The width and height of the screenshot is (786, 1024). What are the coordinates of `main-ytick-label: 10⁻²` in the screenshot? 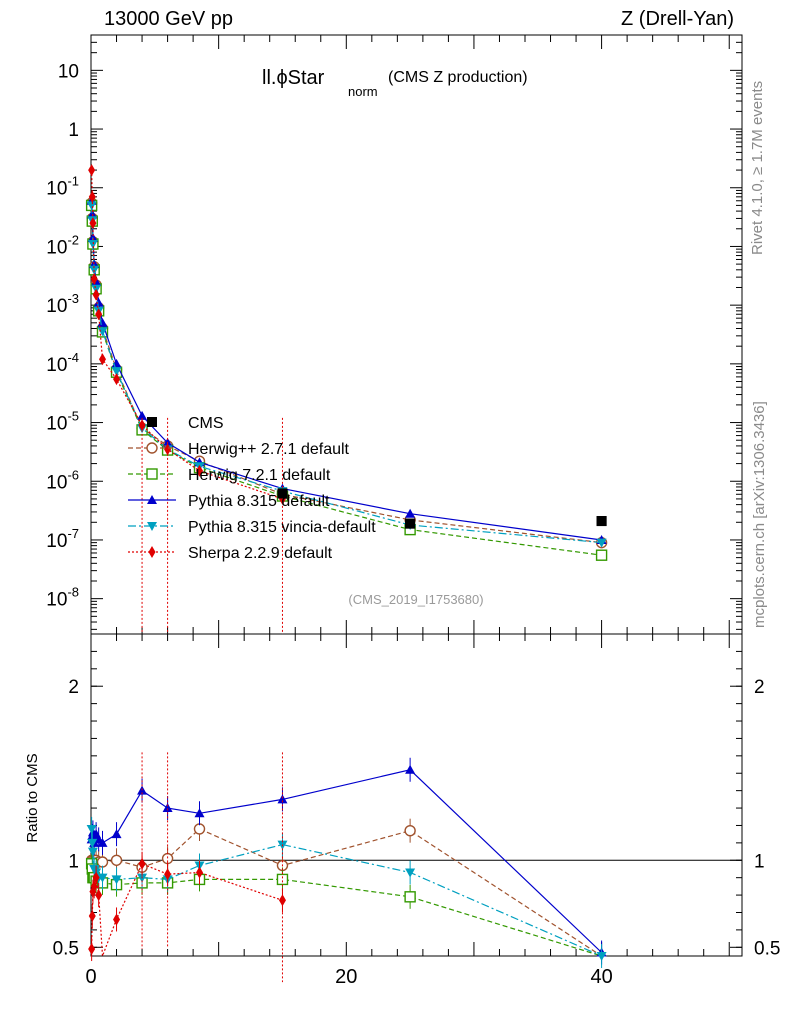 It's located at (62, 245).